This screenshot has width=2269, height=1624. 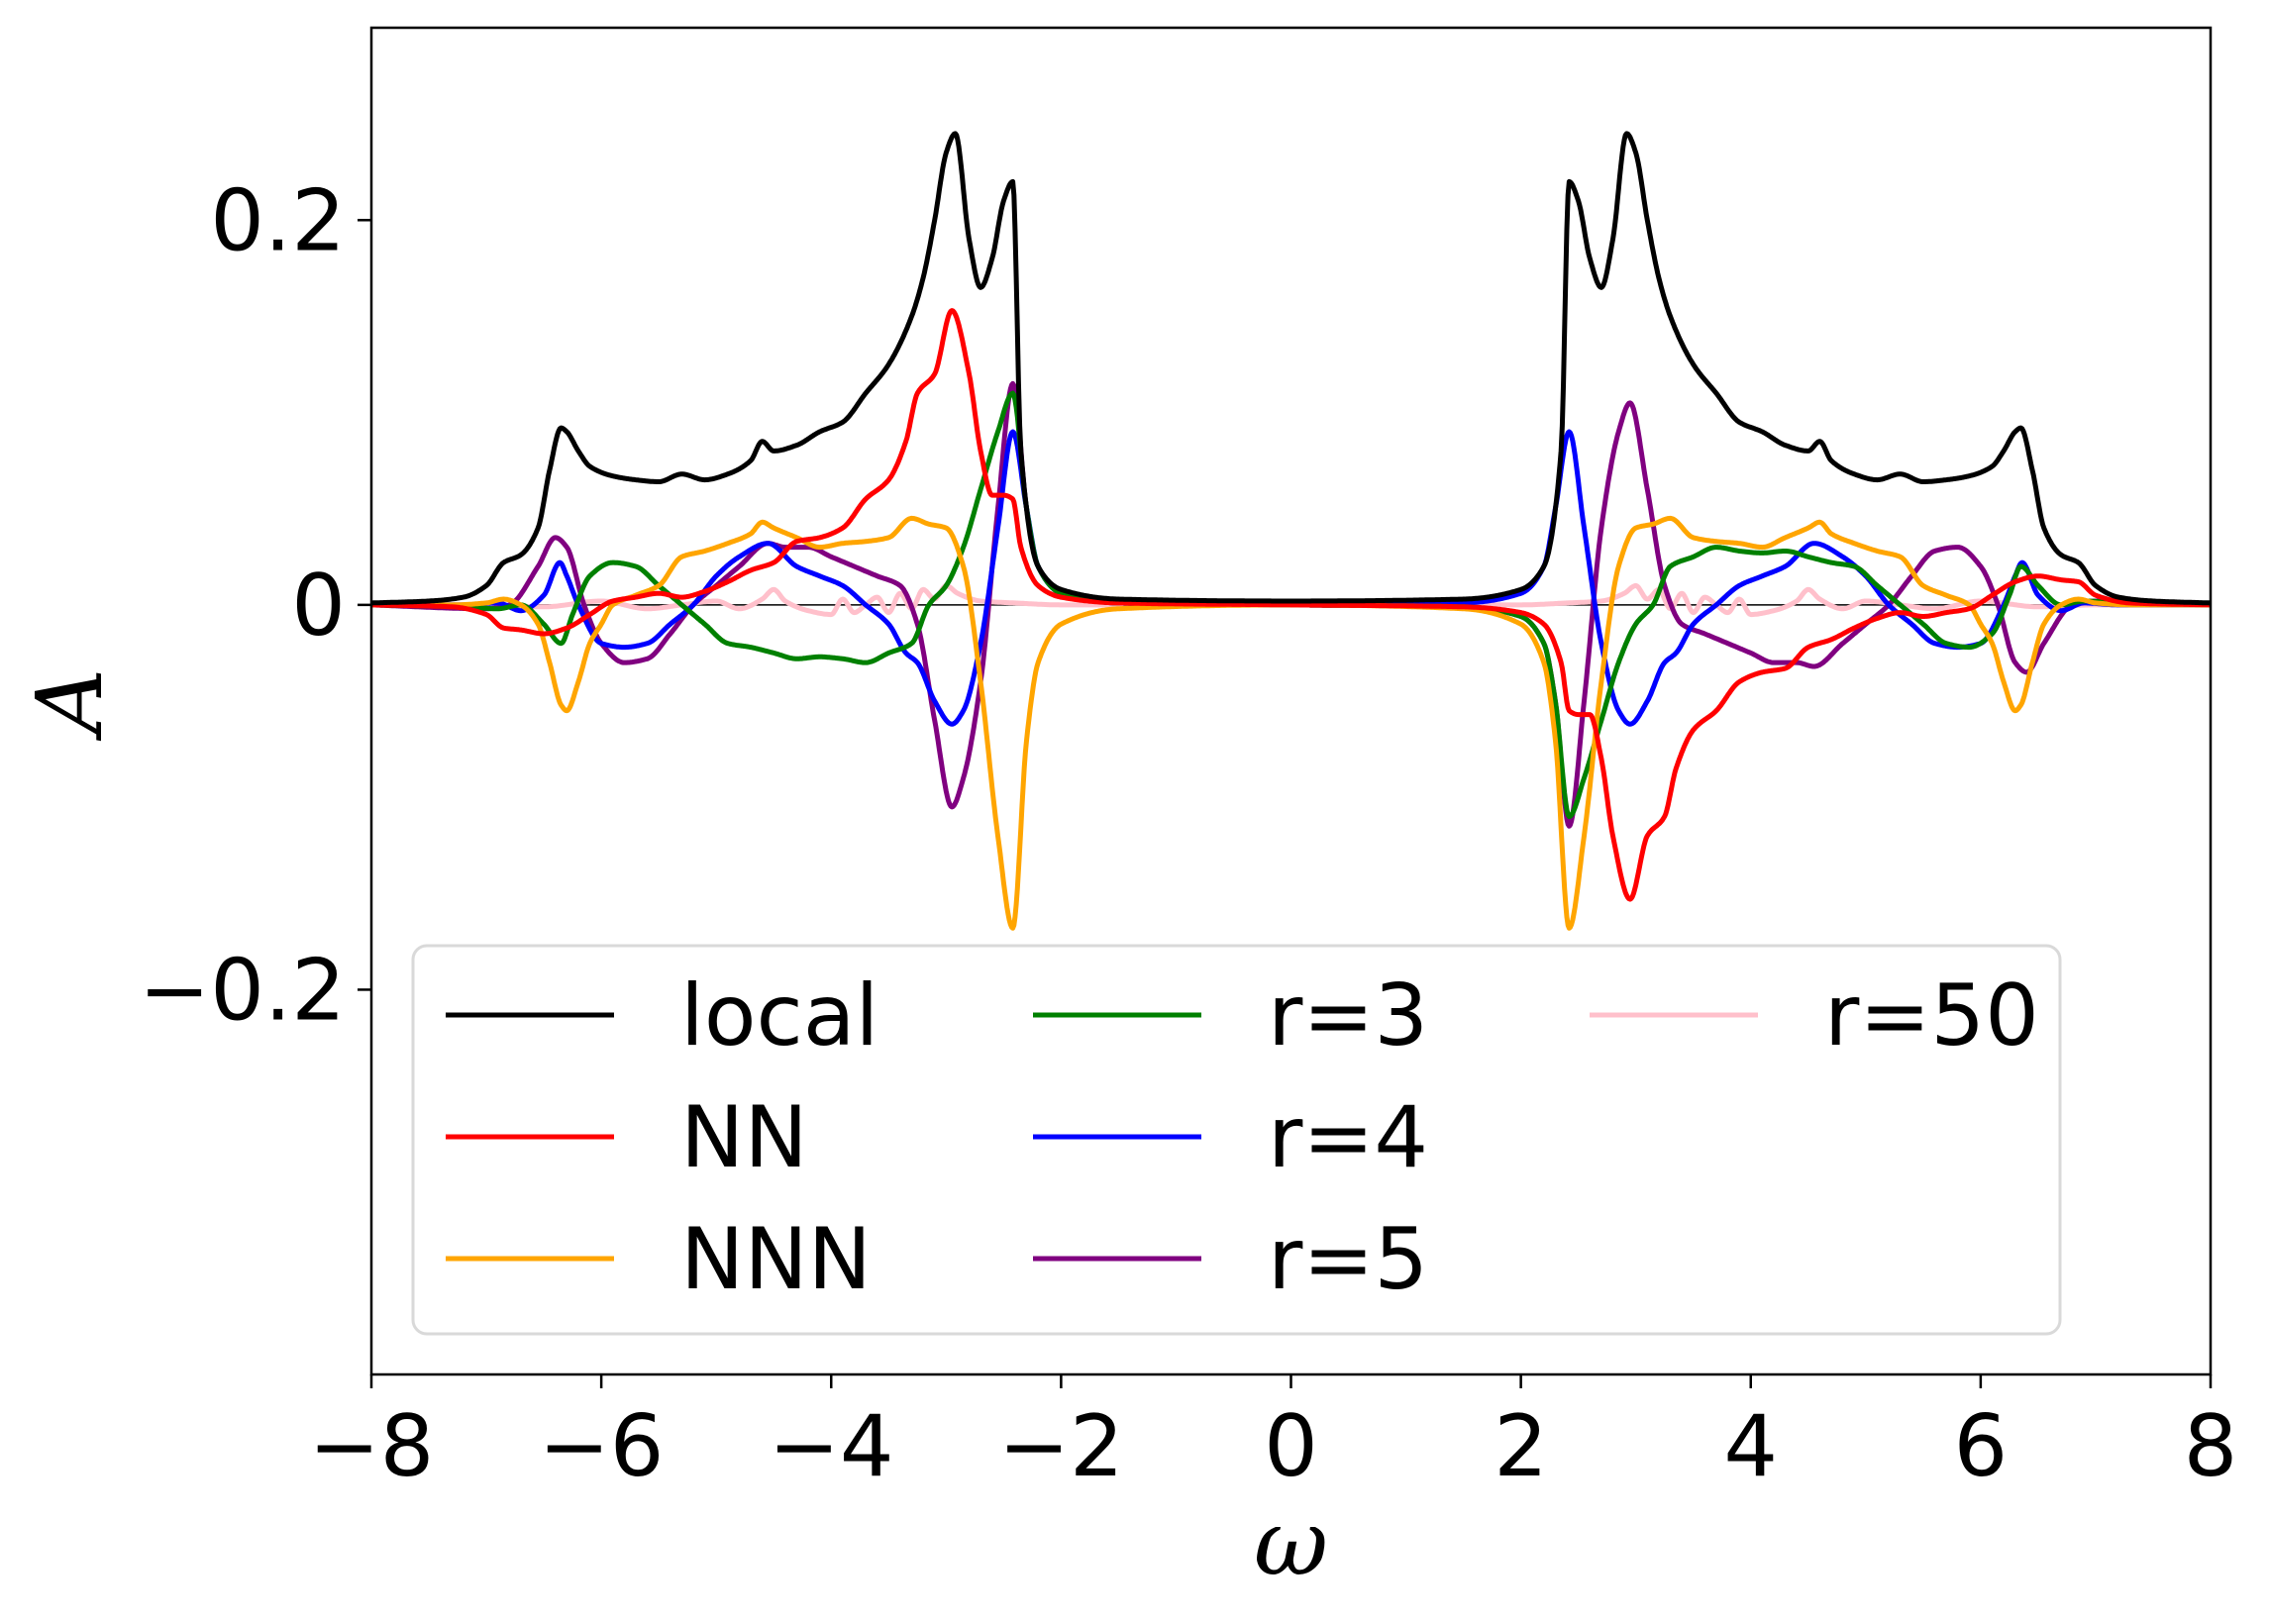 What do you see at coordinates (243, 990) in the screenshot?
I see `y-tick-label: −0.2` at bounding box center [243, 990].